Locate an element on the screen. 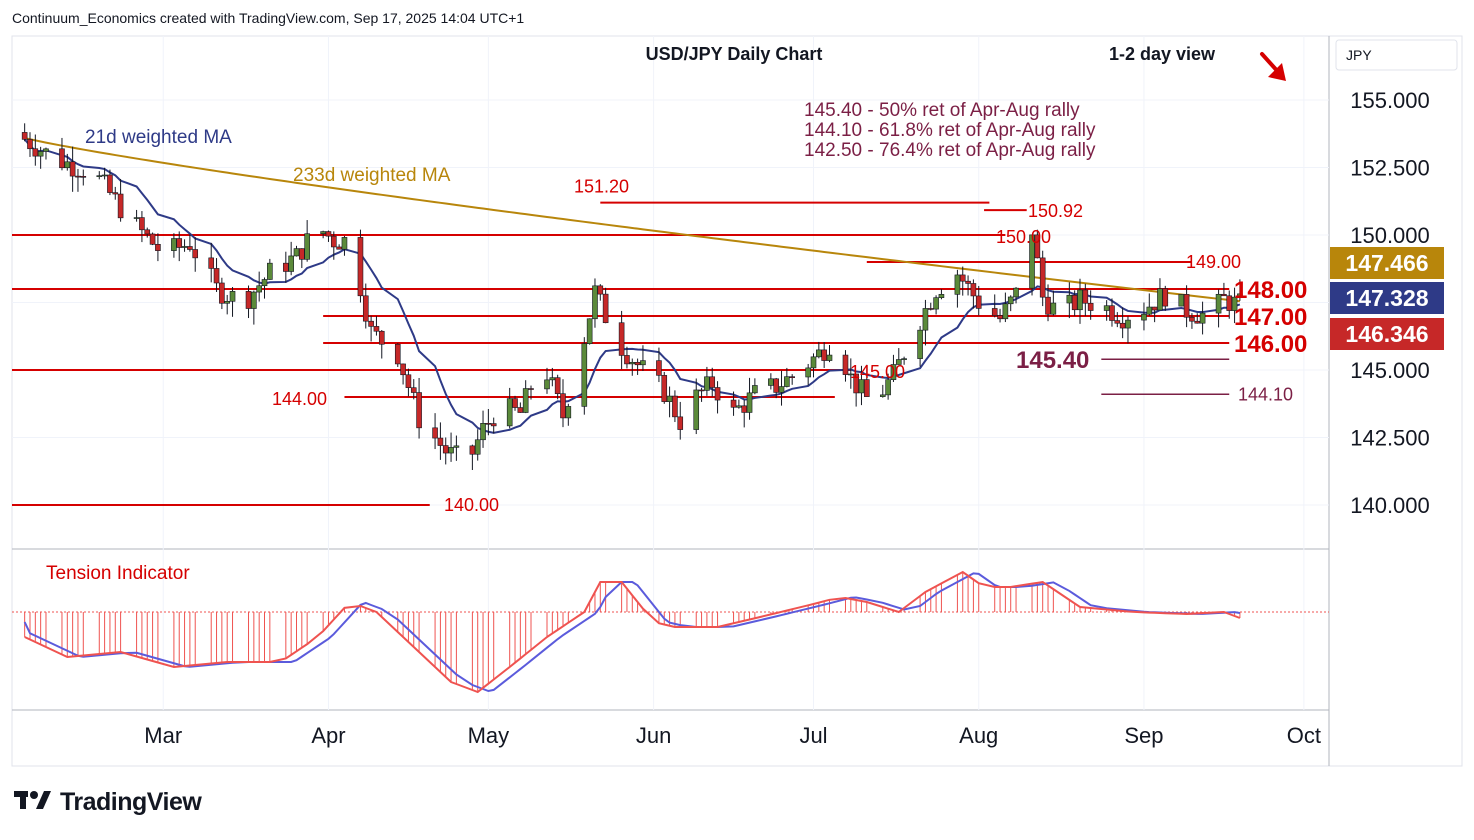 This screenshot has width=1474, height=840. down-arrow-icon is located at coordinates (1273, 66).